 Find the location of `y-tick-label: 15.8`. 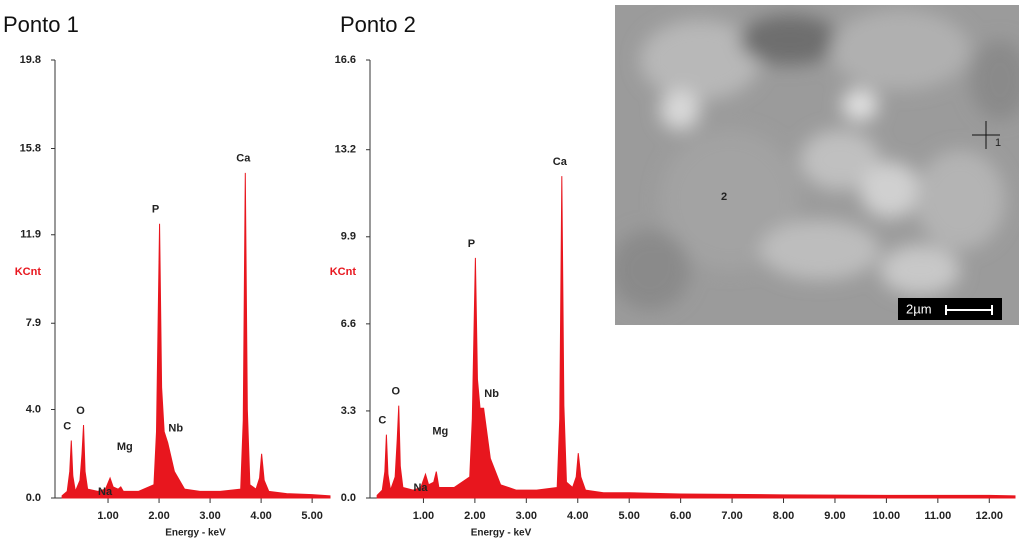

y-tick-label: 15.8 is located at coordinates (30, 148).